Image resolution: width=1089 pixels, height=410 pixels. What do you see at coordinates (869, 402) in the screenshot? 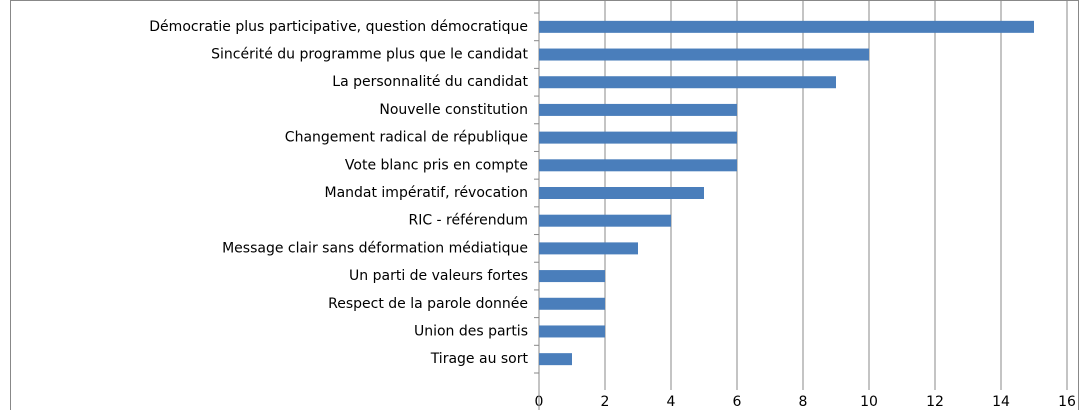
I see `x-tick-label: 10` at bounding box center [869, 402].